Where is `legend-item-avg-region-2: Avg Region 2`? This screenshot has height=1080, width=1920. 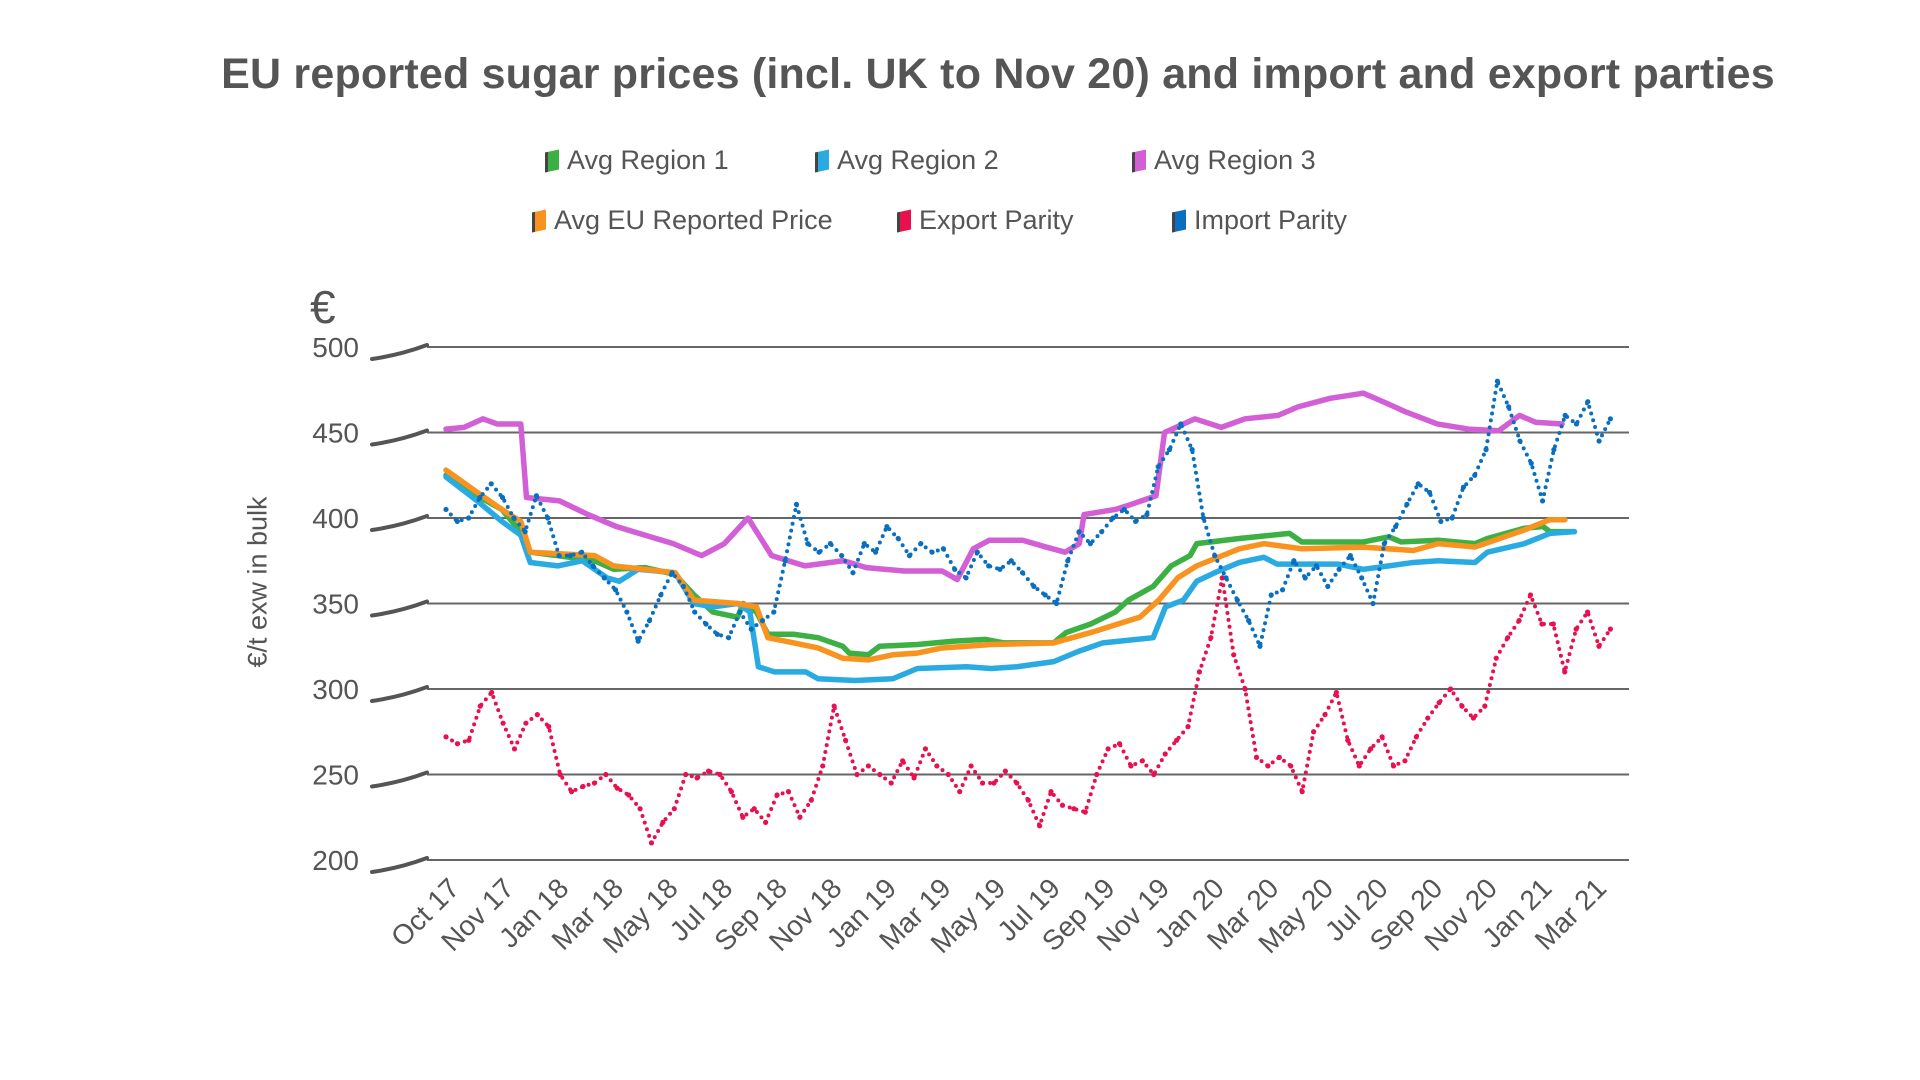
legend-item-avg-region-2: Avg Region 2 is located at coordinates (907, 160).